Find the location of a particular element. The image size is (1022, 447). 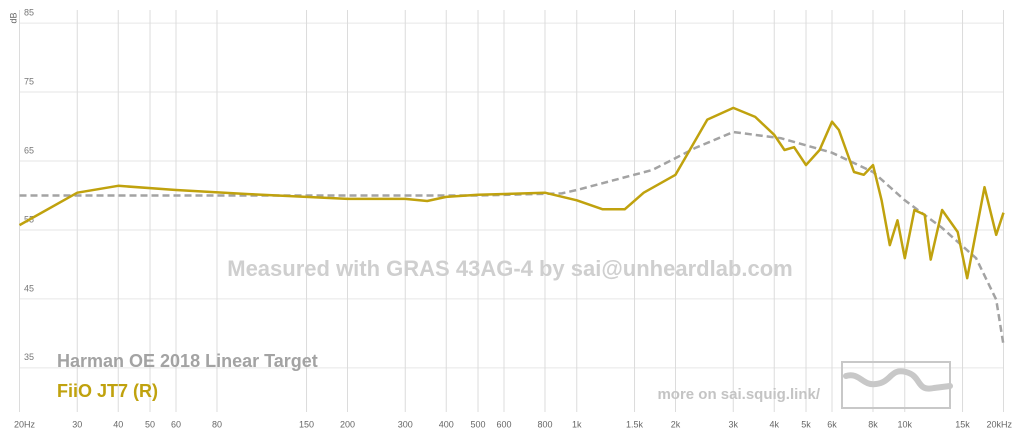

logo-frame is located at coordinates (896, 385).